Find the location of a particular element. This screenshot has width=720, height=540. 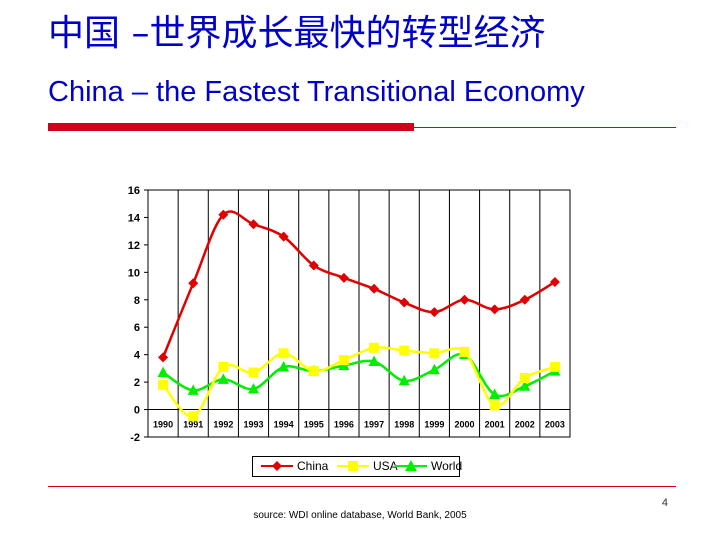

page-number: 4 is located at coordinates (664, 503).